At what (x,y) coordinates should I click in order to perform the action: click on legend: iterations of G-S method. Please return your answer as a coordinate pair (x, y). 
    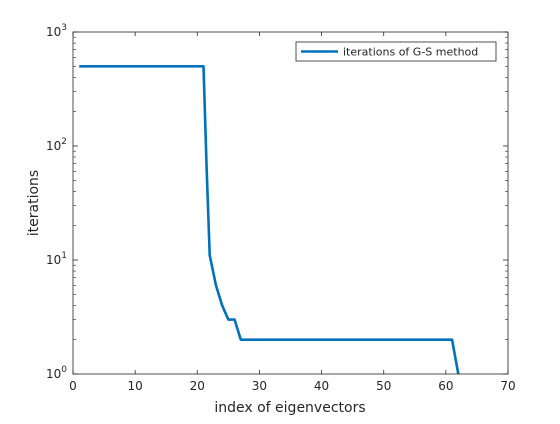
    Looking at the image, I should click on (396, 51).